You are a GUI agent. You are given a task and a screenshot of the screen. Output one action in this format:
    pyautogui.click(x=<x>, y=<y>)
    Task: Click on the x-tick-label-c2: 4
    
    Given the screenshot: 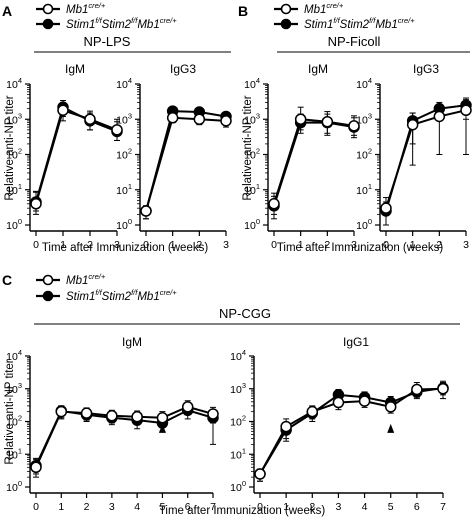 What is the action you would take?
    pyautogui.click(x=365, y=507)
    